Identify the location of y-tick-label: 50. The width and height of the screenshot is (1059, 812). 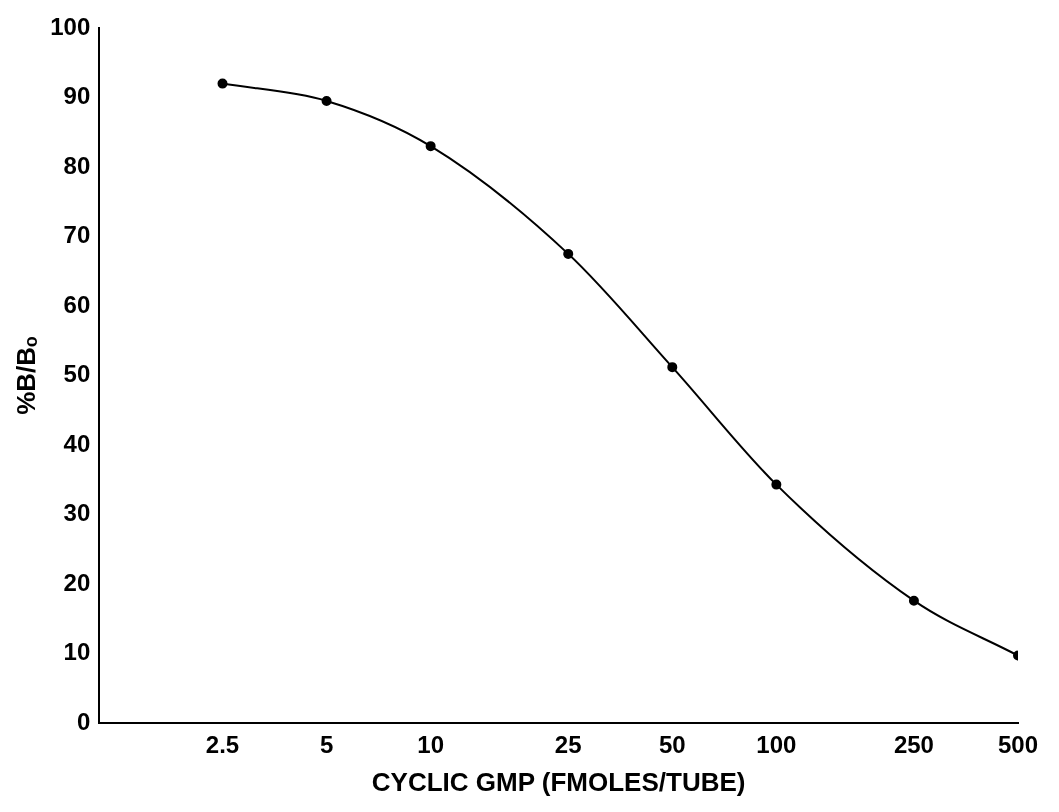
(77, 374).